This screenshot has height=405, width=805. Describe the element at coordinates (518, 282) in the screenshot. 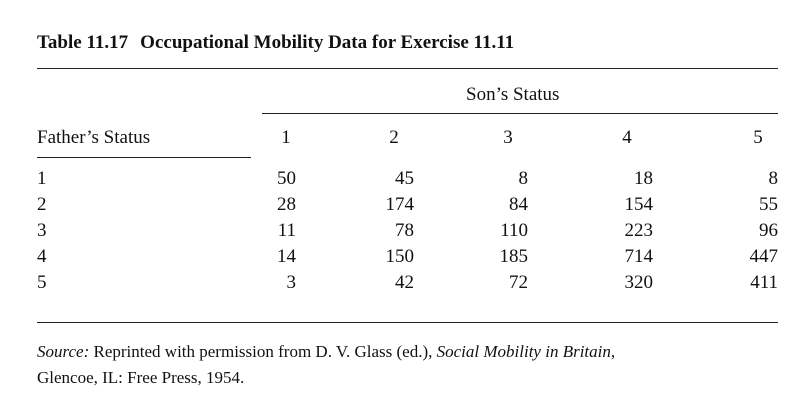

I see `table-cell: 72` at that location.